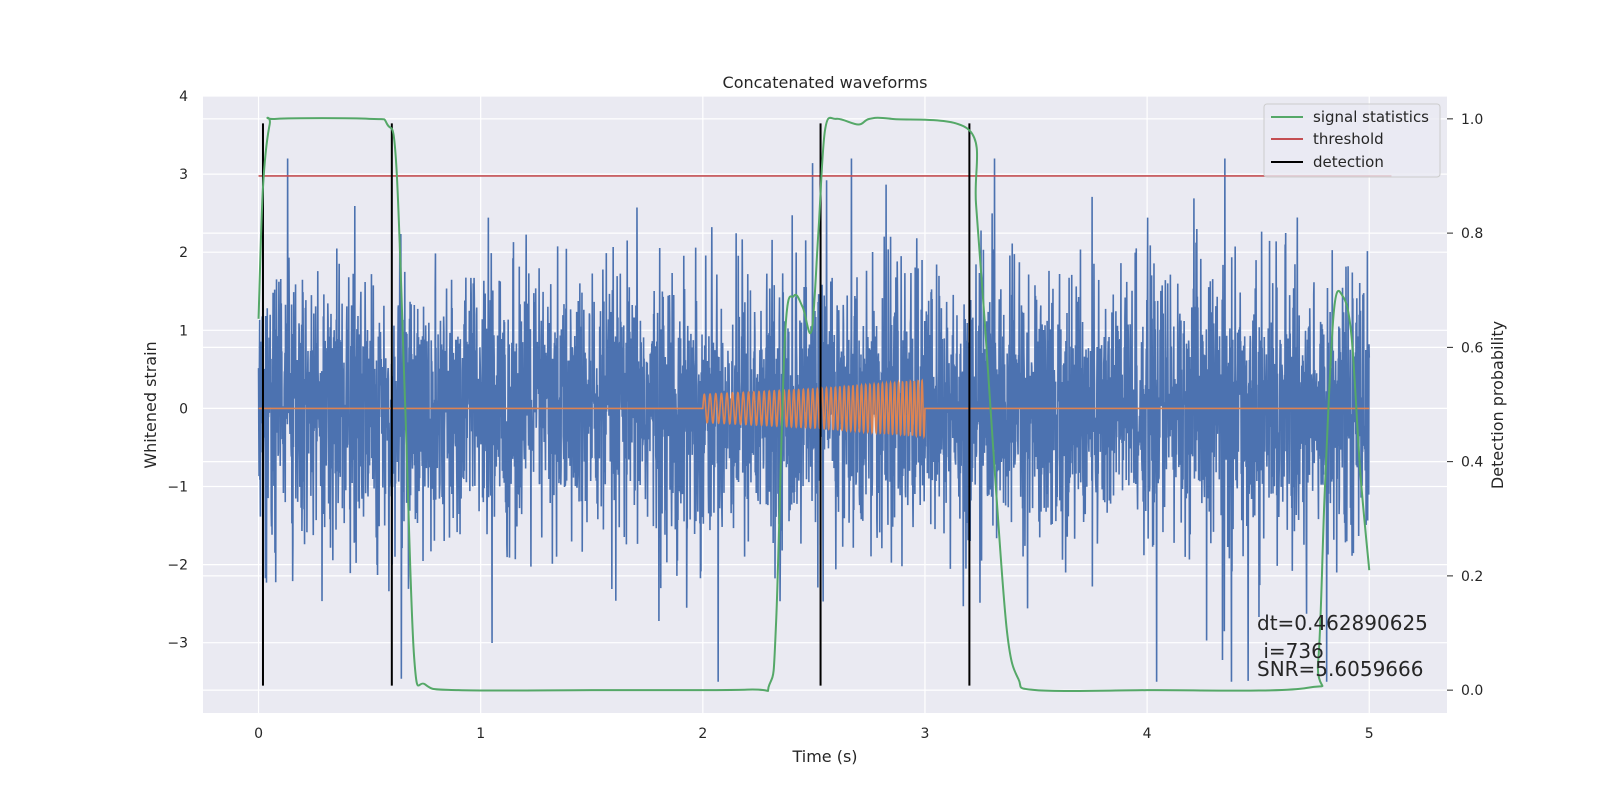  I want to click on legend-label-signal-statistics: signal statistics, so click(1371, 117).